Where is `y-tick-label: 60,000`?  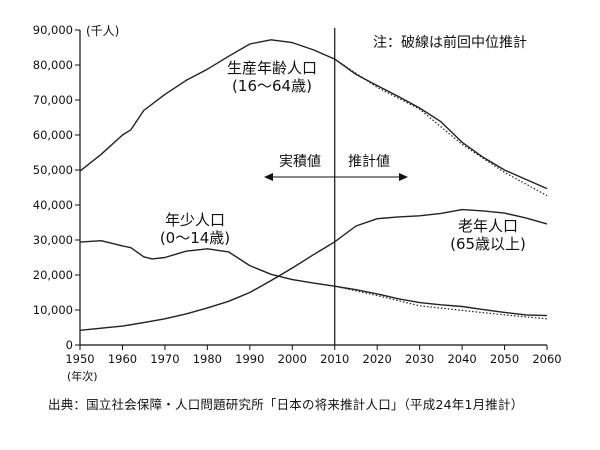
y-tick-label: 60,000 is located at coordinates (53, 135).